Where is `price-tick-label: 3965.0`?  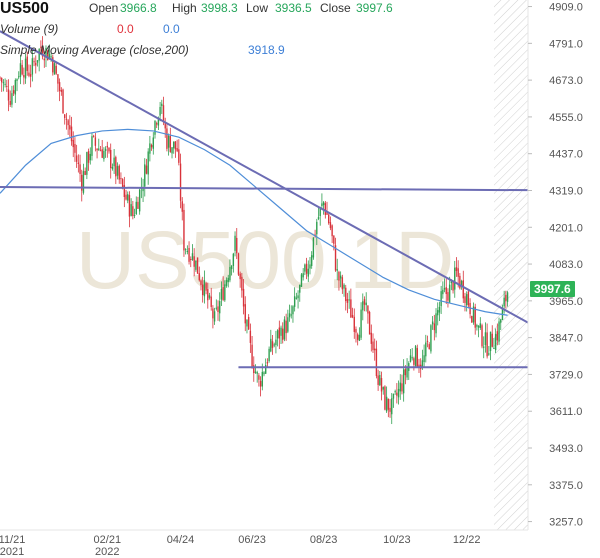
price-tick-label: 3965.0 is located at coordinates (566, 302).